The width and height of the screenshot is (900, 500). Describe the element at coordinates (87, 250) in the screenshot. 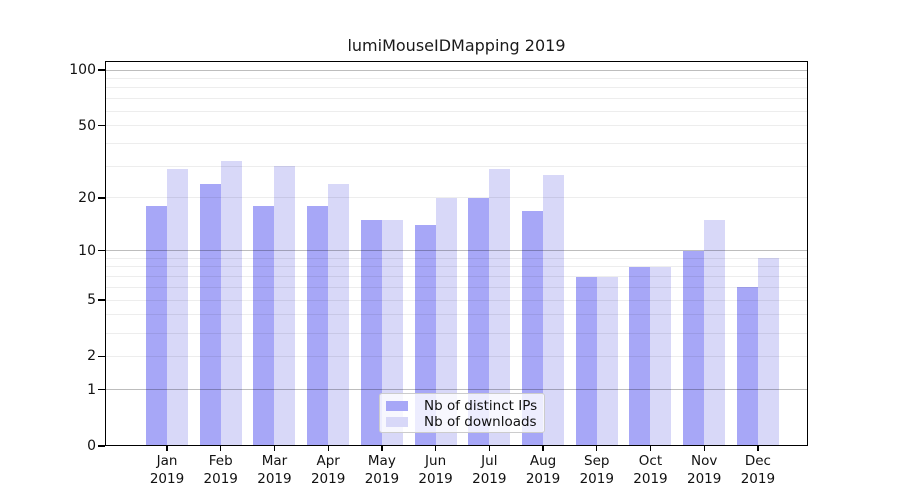

I see `y-axis-tick-label: 10` at that location.